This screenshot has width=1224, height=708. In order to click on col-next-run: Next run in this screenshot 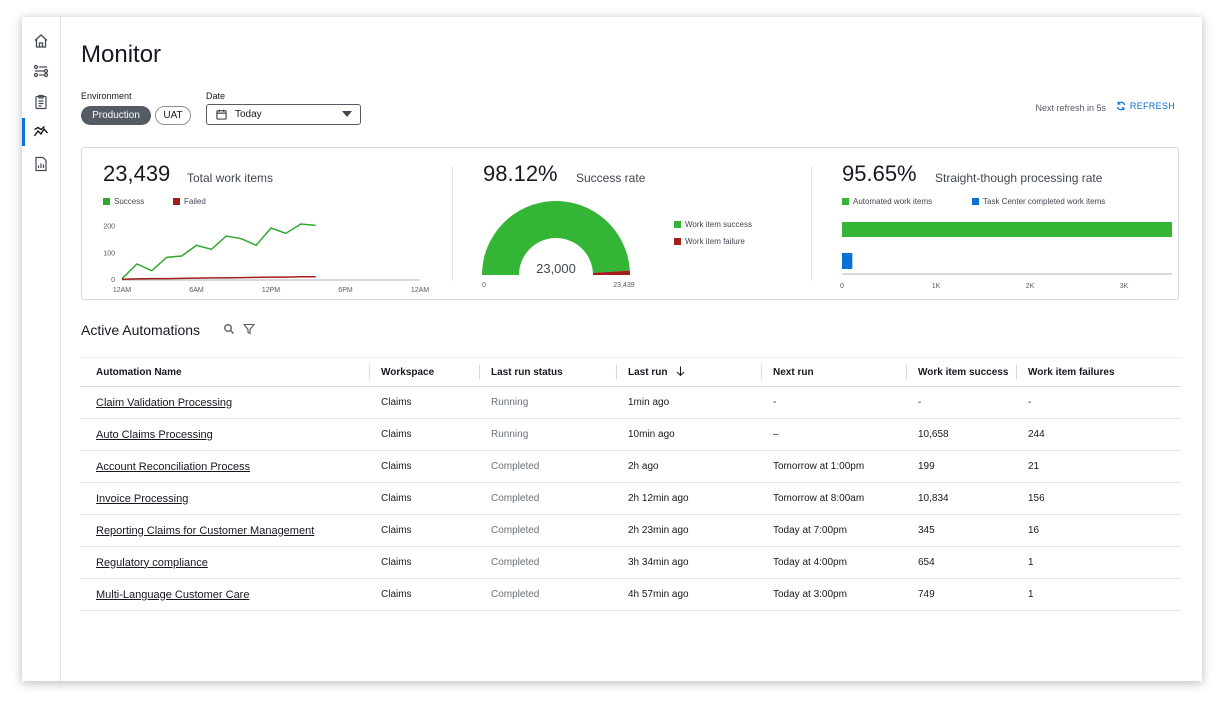, I will do `click(833, 372)`.